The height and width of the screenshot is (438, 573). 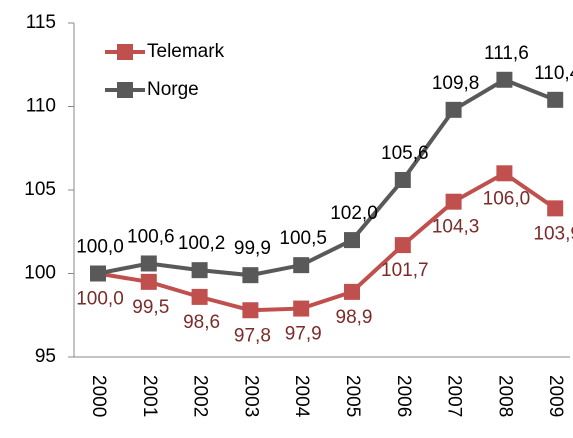 I want to click on y-tick-label: 110, so click(x=41, y=106).